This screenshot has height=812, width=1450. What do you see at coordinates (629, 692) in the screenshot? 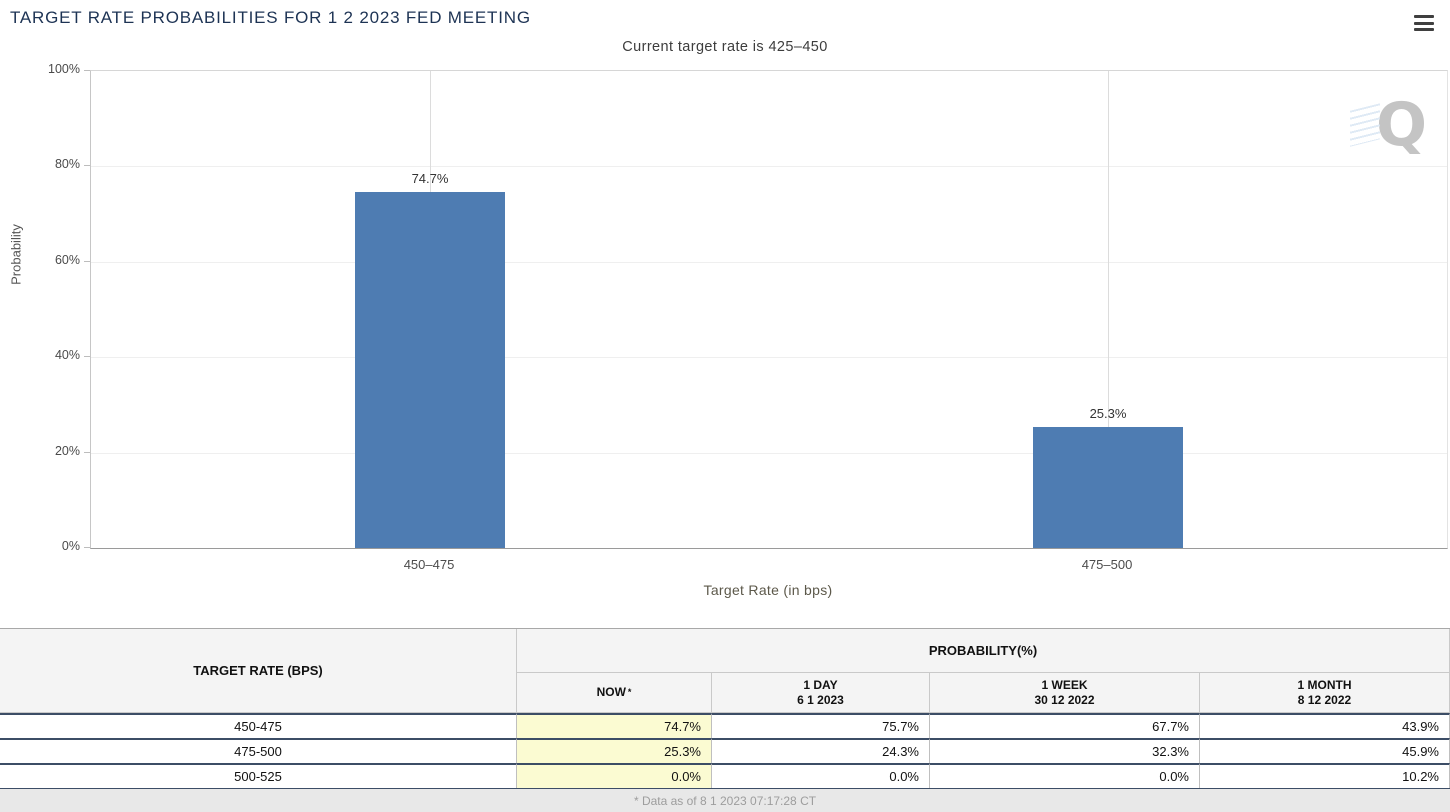
I see `now-asterisk: *` at bounding box center [629, 692].